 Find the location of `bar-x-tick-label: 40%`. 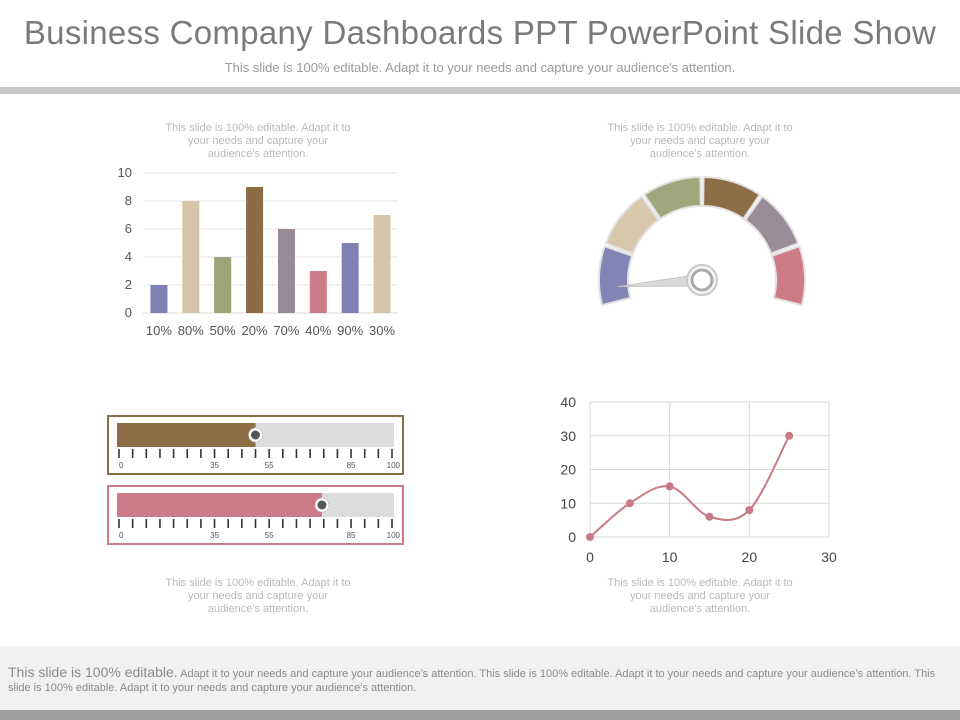

bar-x-tick-label: 40% is located at coordinates (318, 330).